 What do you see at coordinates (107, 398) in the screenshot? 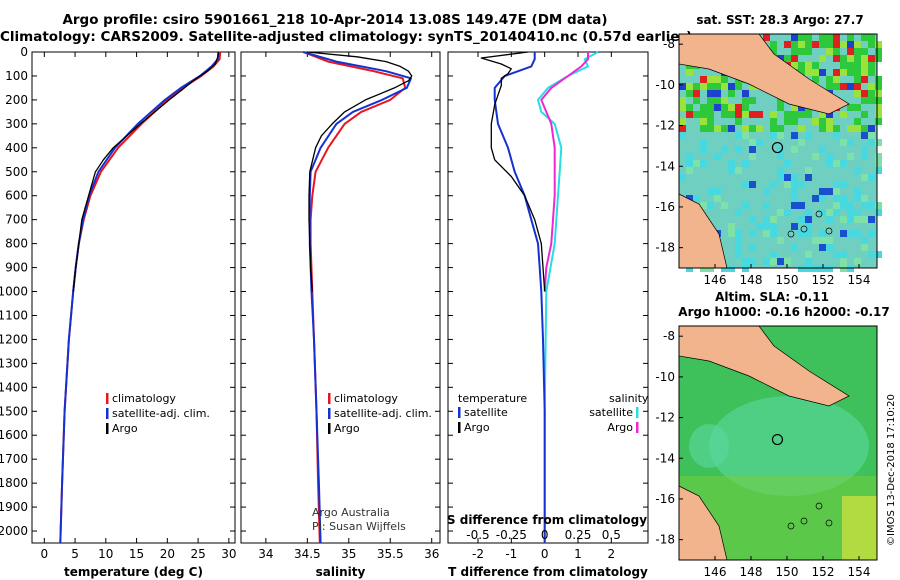
I see `legend-temp-swatch` at bounding box center [107, 398].